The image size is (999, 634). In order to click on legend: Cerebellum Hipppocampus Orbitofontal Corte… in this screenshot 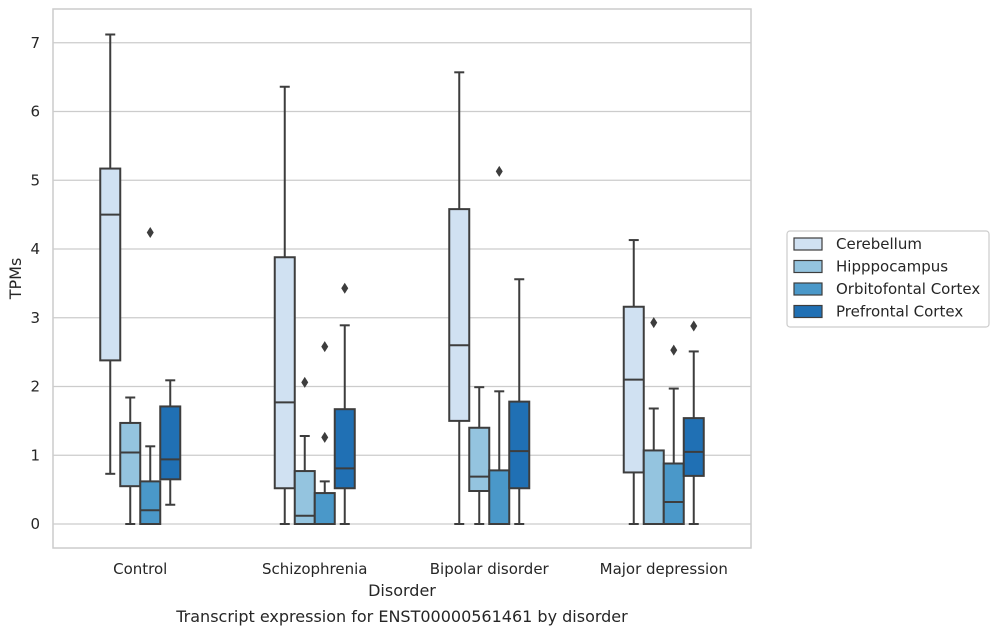, I will do `click(888, 279)`.